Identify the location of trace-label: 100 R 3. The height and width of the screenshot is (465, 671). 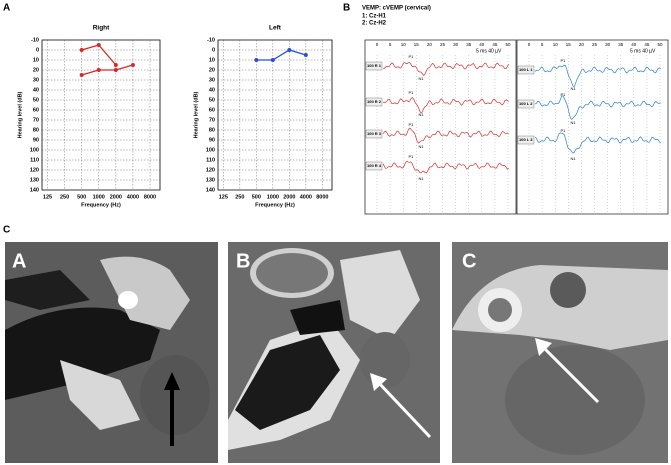
(374, 133).